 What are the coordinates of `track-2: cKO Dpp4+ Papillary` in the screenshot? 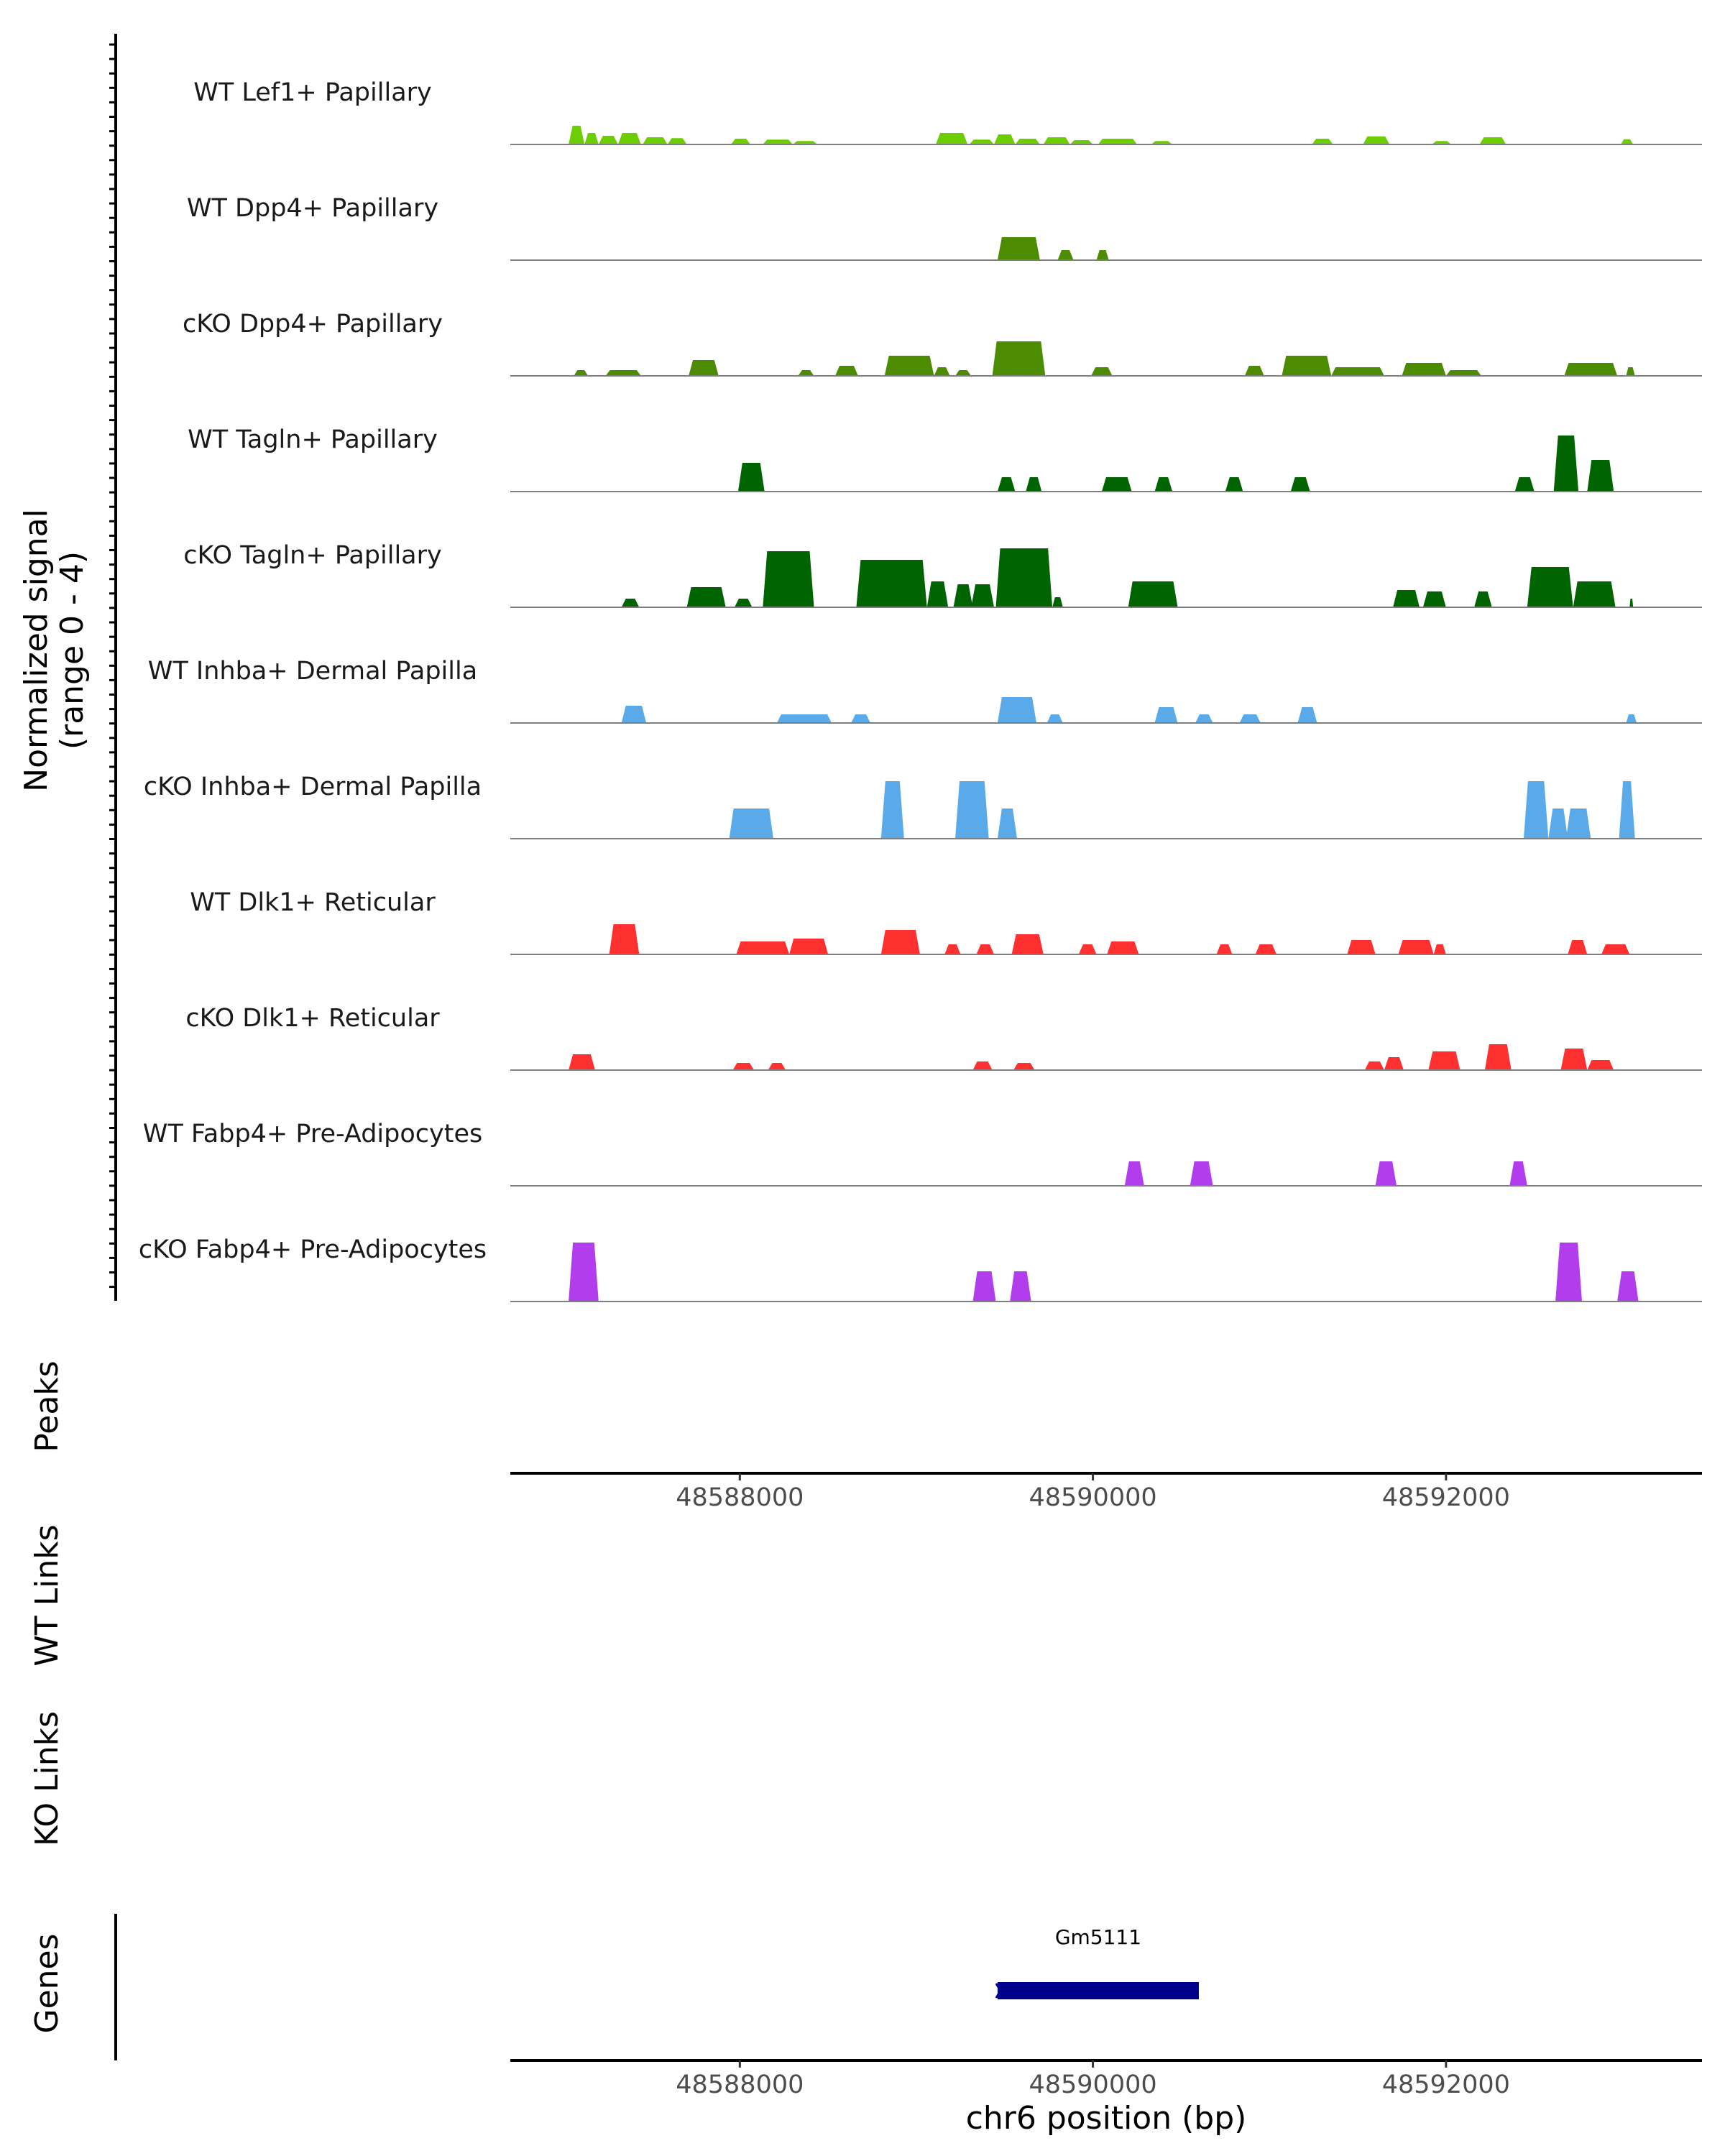 It's located at (942, 343).